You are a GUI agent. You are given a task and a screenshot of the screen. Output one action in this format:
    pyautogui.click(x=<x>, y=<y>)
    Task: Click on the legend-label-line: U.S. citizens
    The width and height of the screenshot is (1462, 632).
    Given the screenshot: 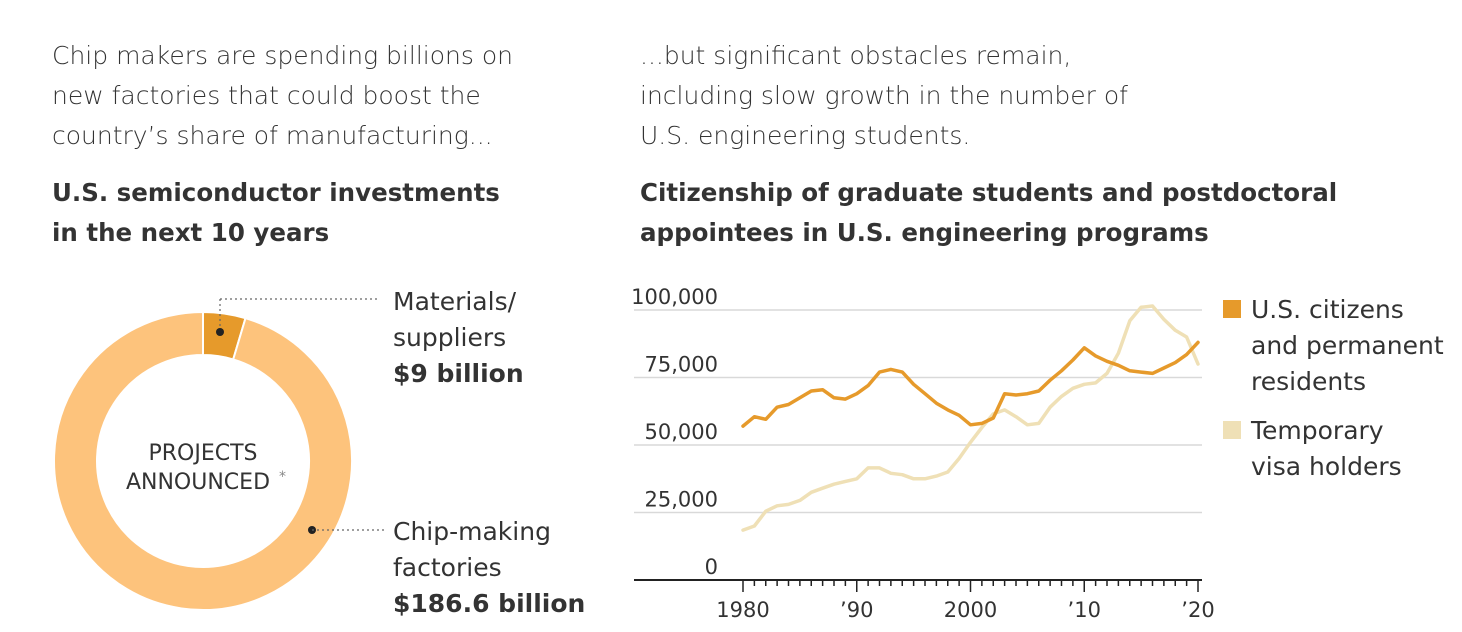 What is the action you would take?
    pyautogui.click(x=1327, y=309)
    